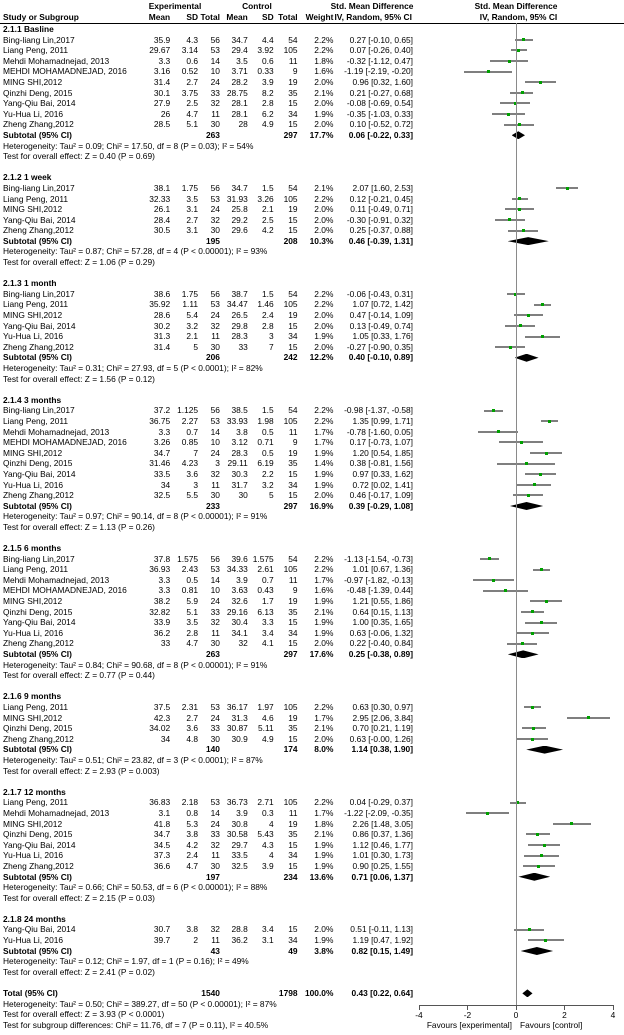 The image size is (624, 1035). Describe the element at coordinates (324, 844) in the screenshot. I see `weight: 1.9%` at that location.